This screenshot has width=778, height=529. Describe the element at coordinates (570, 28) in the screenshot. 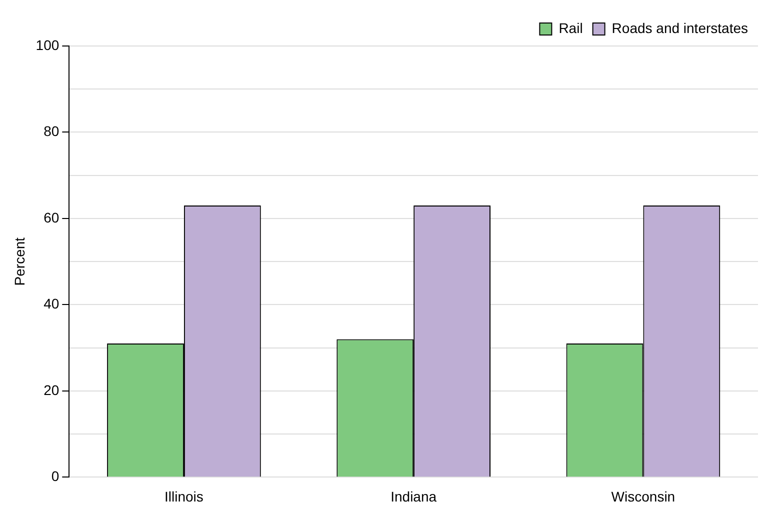

I see `legend-label: Rail` at that location.